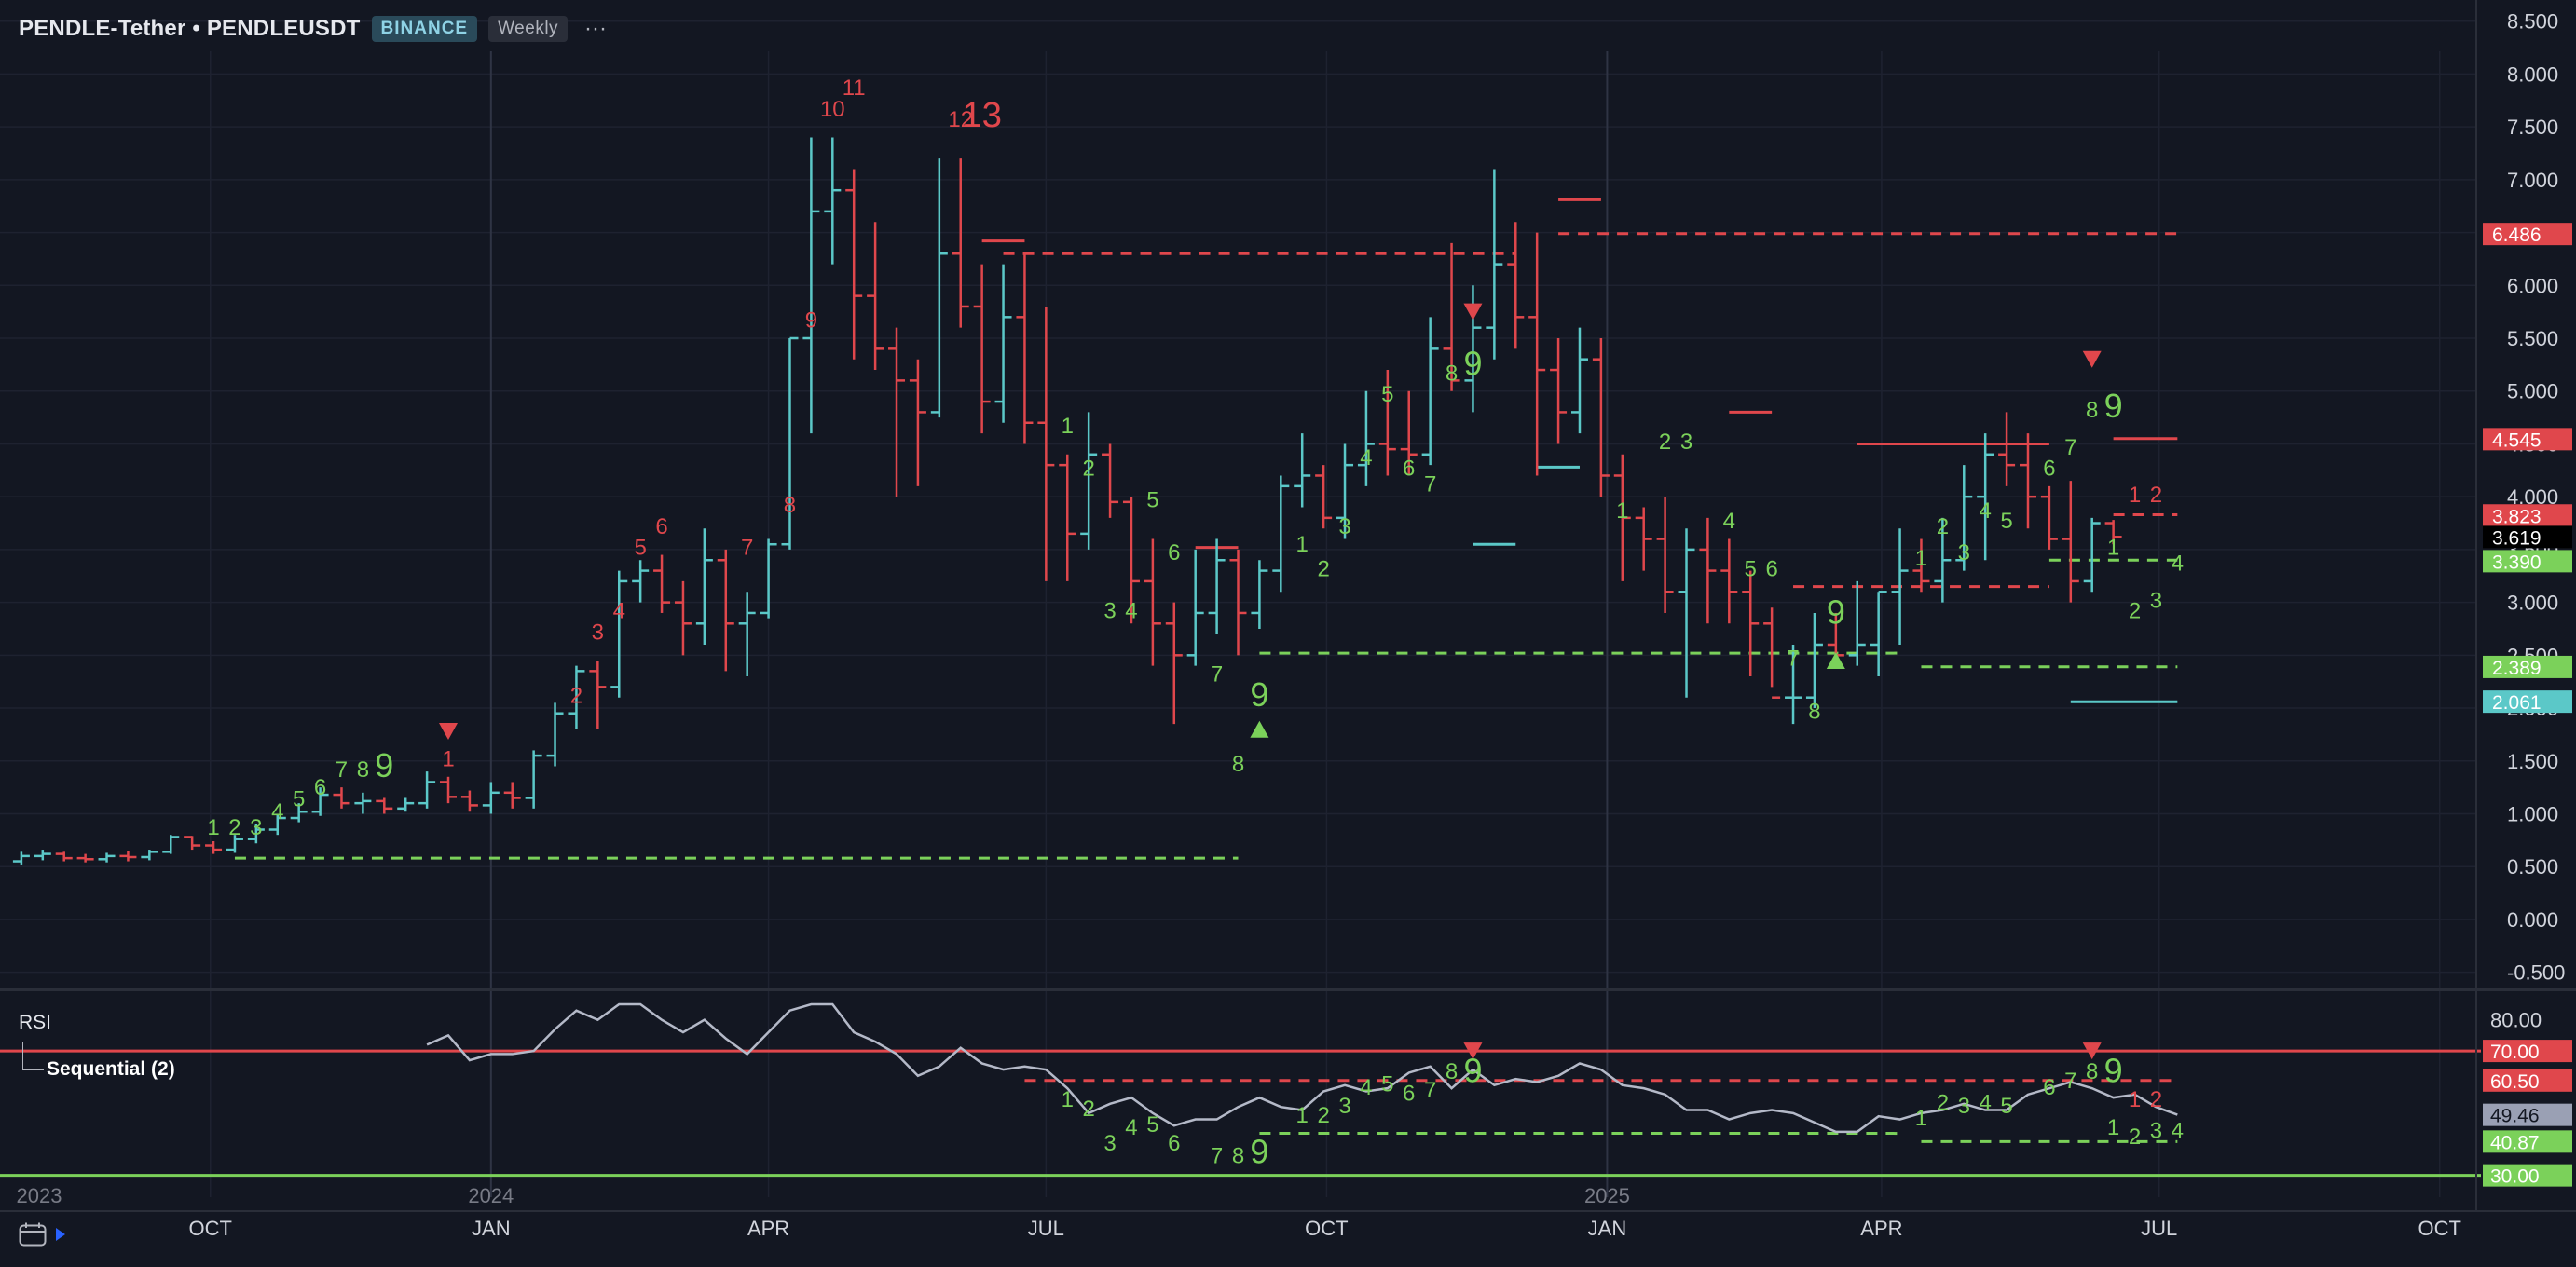 This screenshot has height=1267, width=2576. What do you see at coordinates (2532, 285) in the screenshot?
I see `price-tick: 6.000` at bounding box center [2532, 285].